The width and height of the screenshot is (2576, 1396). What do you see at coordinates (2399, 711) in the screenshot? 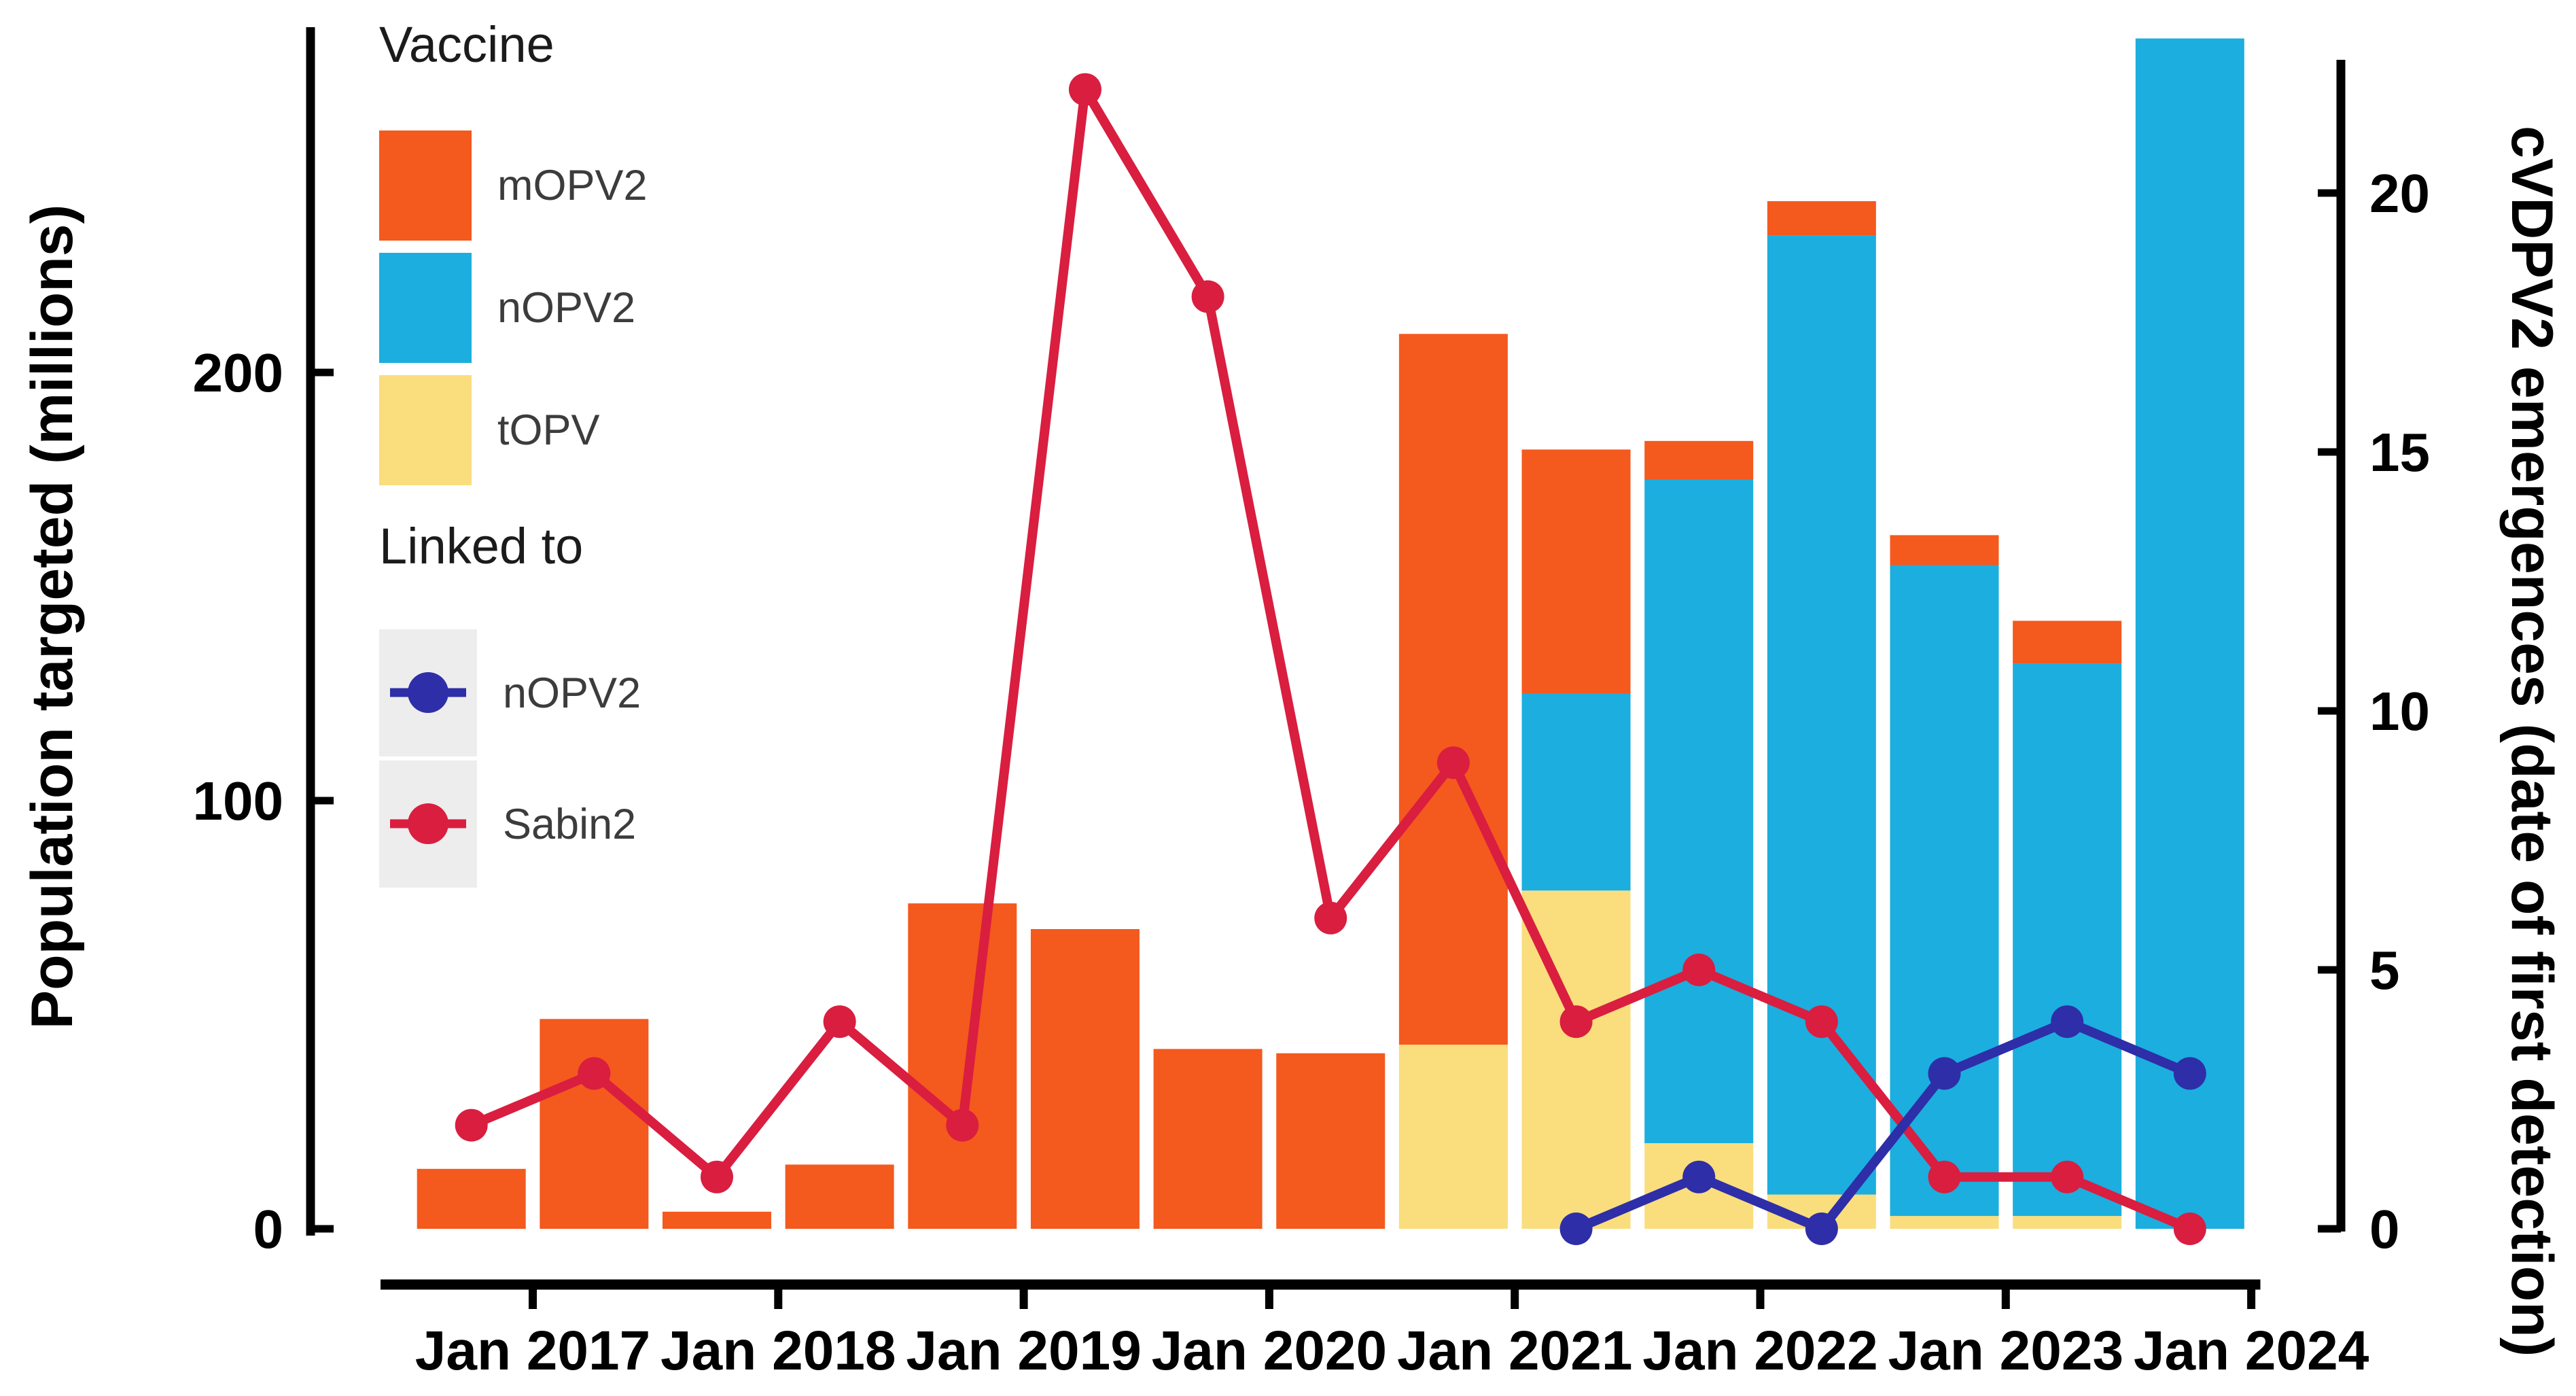
I see `right-axis-tick-label: 10` at bounding box center [2399, 711].